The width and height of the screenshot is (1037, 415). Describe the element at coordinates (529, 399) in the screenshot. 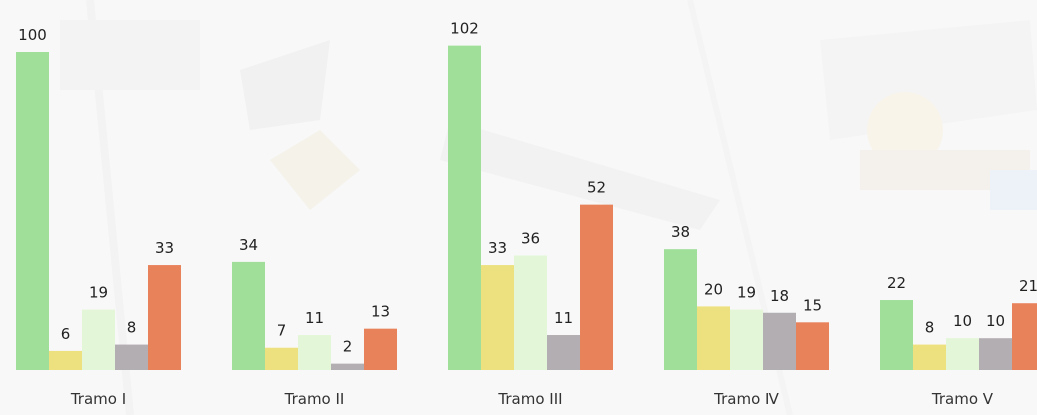

I see `category-label: Tramo III` at that location.